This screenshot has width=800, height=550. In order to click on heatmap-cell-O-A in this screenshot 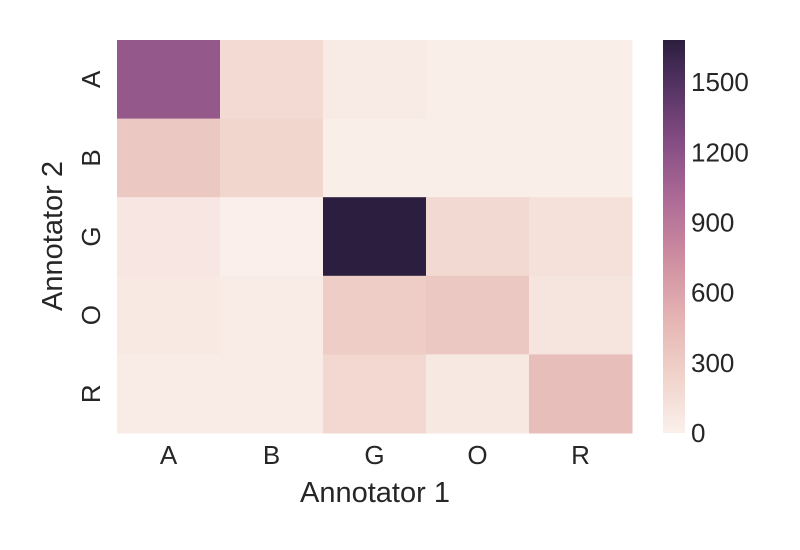, I will do `click(169, 315)`.